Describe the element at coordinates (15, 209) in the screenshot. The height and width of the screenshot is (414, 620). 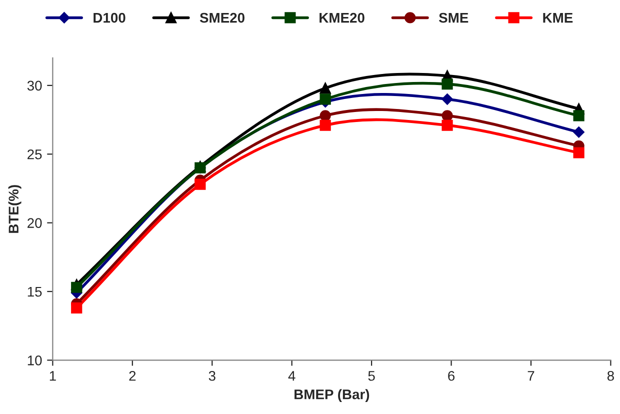
I see `y-axis-title: BTE(%)` at that location.